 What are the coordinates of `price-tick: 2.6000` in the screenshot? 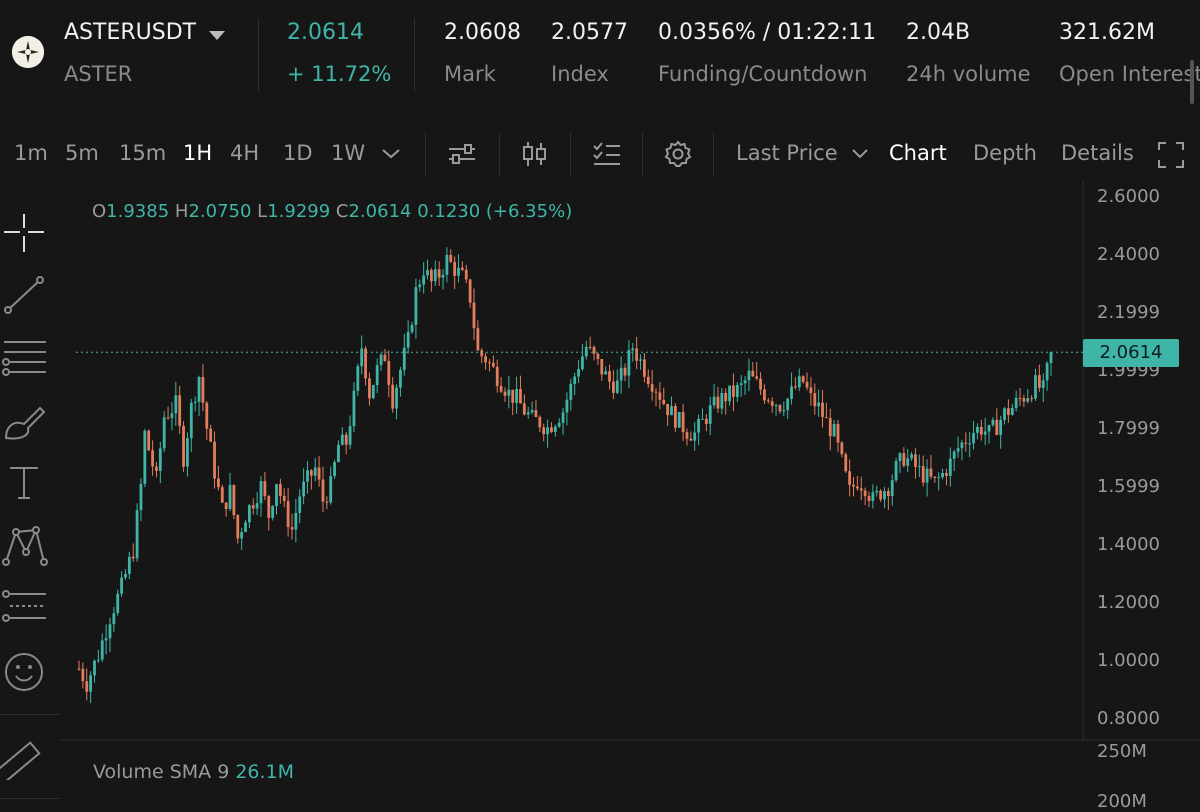 It's located at (1128, 196).